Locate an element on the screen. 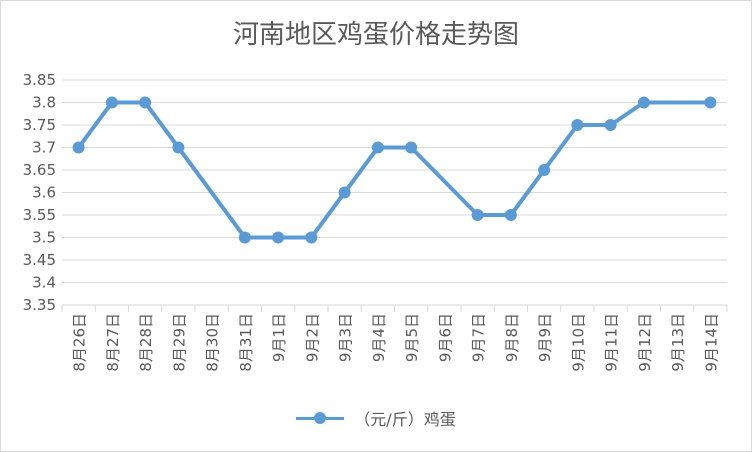  x-tick-label: 9月4日 is located at coordinates (379, 337).